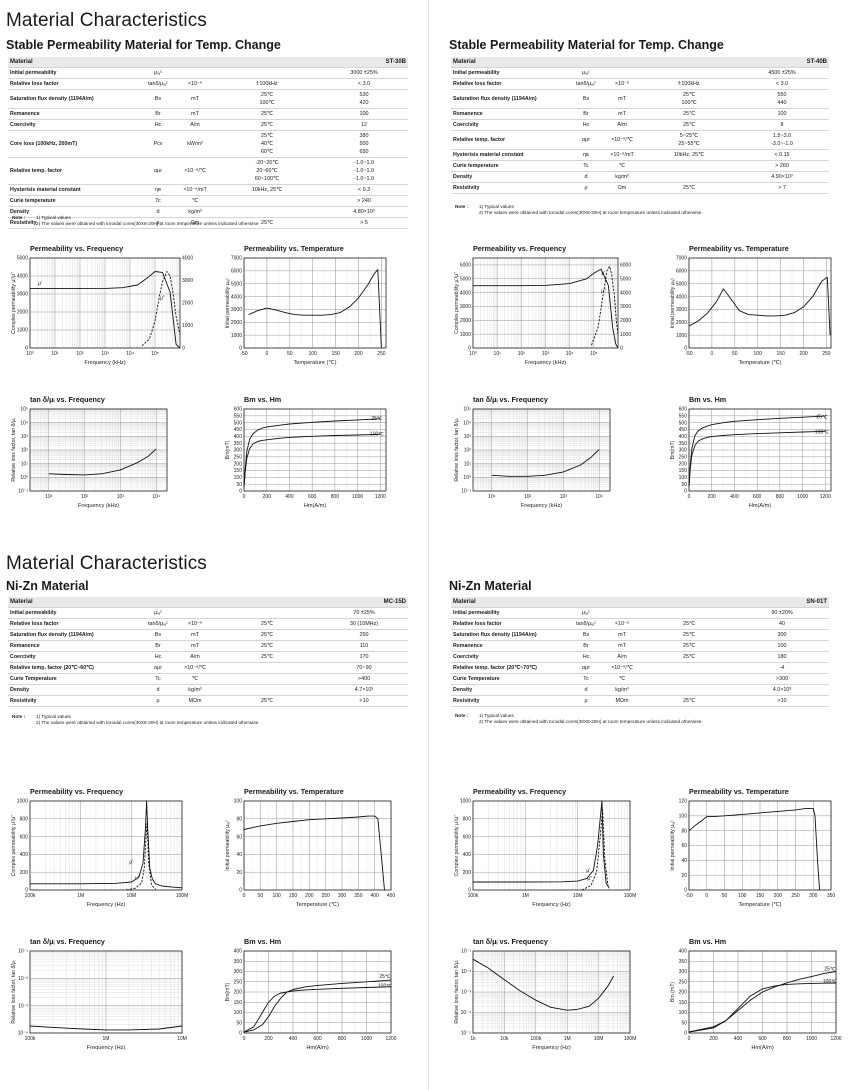 The width and height of the screenshot is (850, 1090). I want to click on unit: ×10⁻⁶/℃, so click(195, 170).